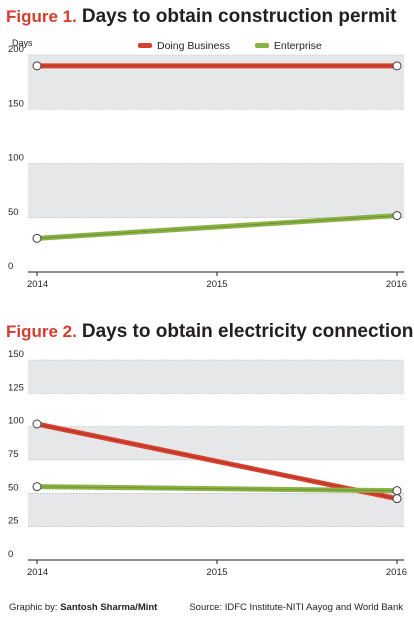 The height and width of the screenshot is (621, 414). I want to click on figure-2-label: Figure 2., so click(41, 331).